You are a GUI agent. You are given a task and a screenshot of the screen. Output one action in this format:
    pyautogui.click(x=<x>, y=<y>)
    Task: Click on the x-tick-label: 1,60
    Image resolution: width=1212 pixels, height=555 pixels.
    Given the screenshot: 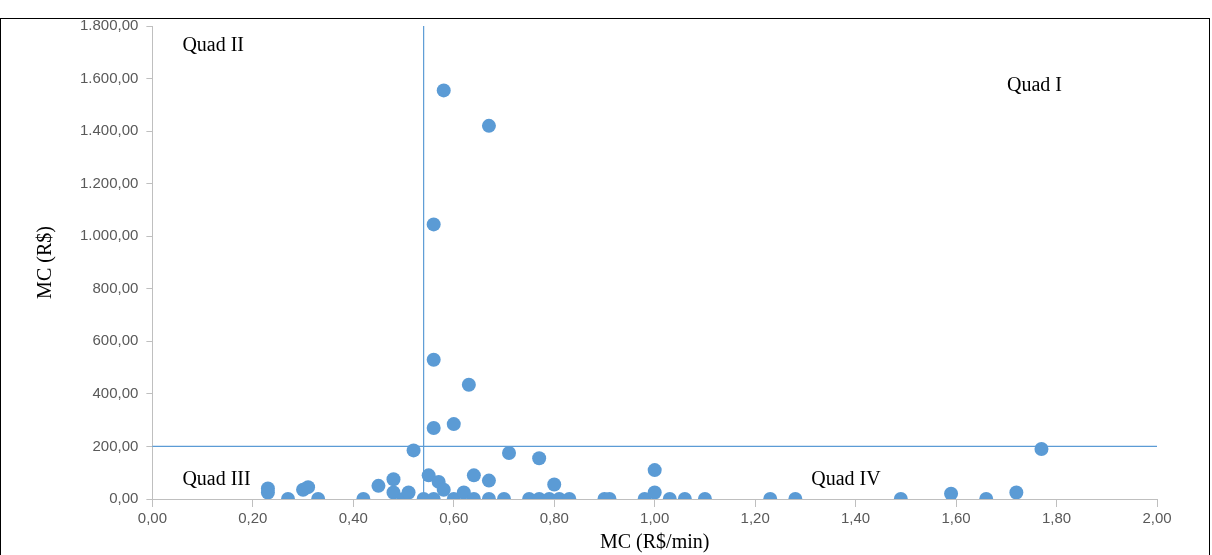 What is the action you would take?
    pyautogui.click(x=956, y=518)
    